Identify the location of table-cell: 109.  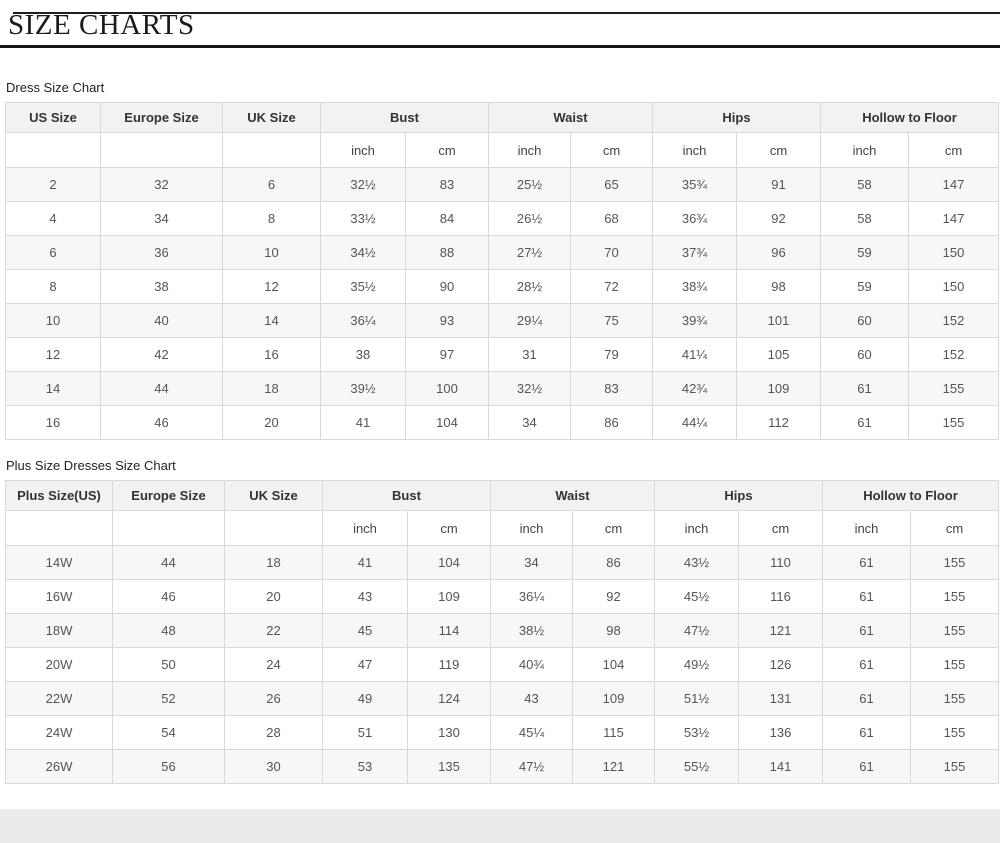
(778, 389).